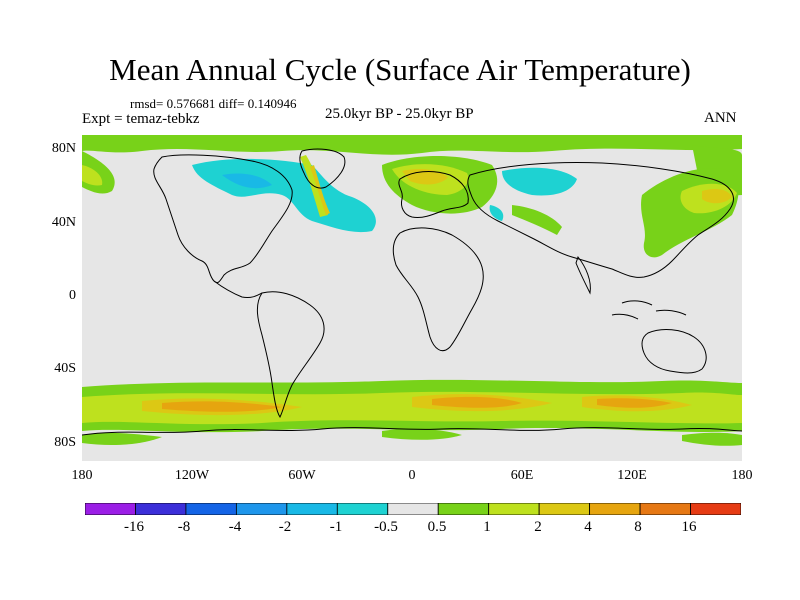  What do you see at coordinates (65, 368) in the screenshot?
I see `lat-label-40s: 40S` at bounding box center [65, 368].